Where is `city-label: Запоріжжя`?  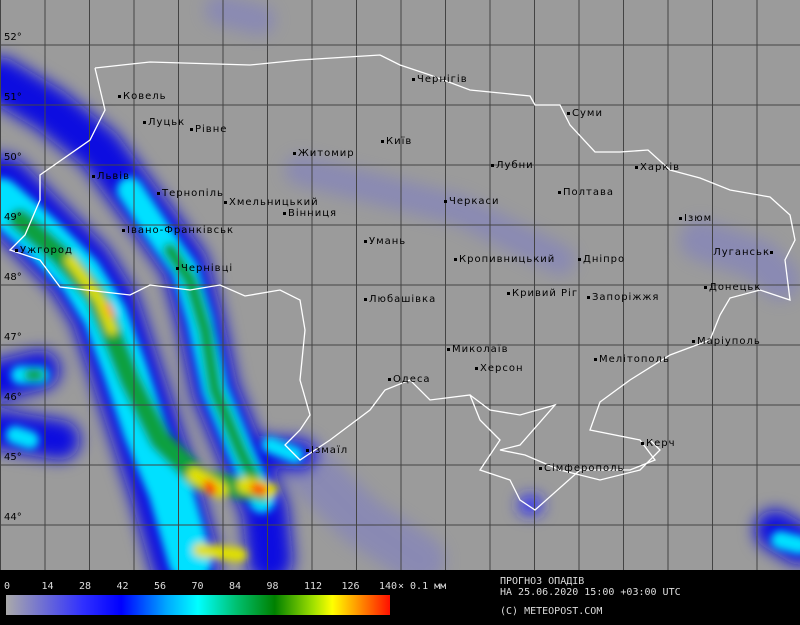
city-label: Запоріжжя is located at coordinates (626, 297).